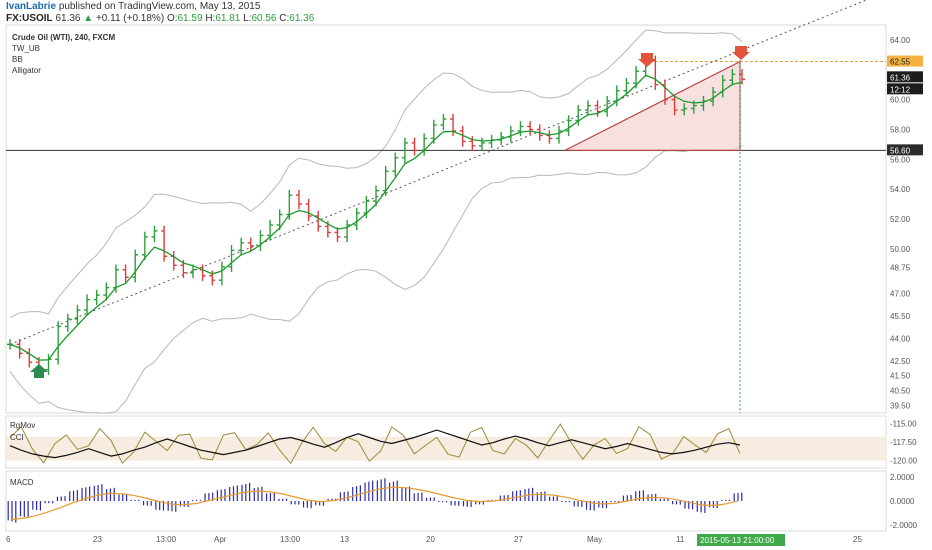  Describe the element at coordinates (210, 18) in the screenshot. I see `high-label: H:` at that location.